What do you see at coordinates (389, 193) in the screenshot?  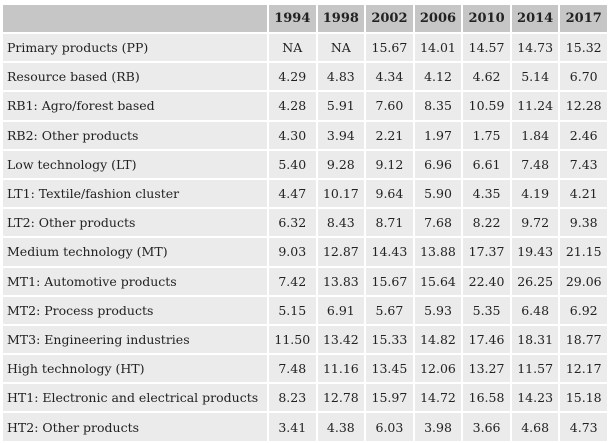 I see `value-cell: 9.64` at bounding box center [389, 193].